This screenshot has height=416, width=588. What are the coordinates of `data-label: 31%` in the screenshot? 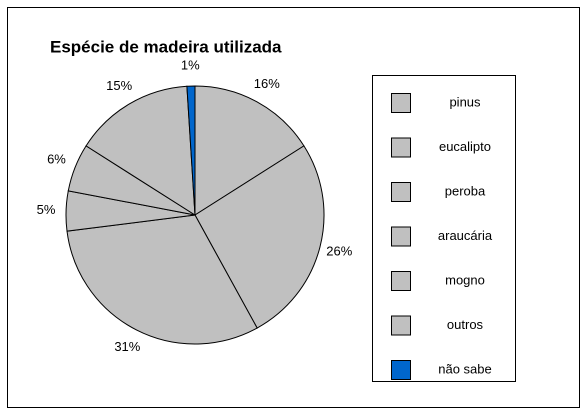 It's located at (127, 346).